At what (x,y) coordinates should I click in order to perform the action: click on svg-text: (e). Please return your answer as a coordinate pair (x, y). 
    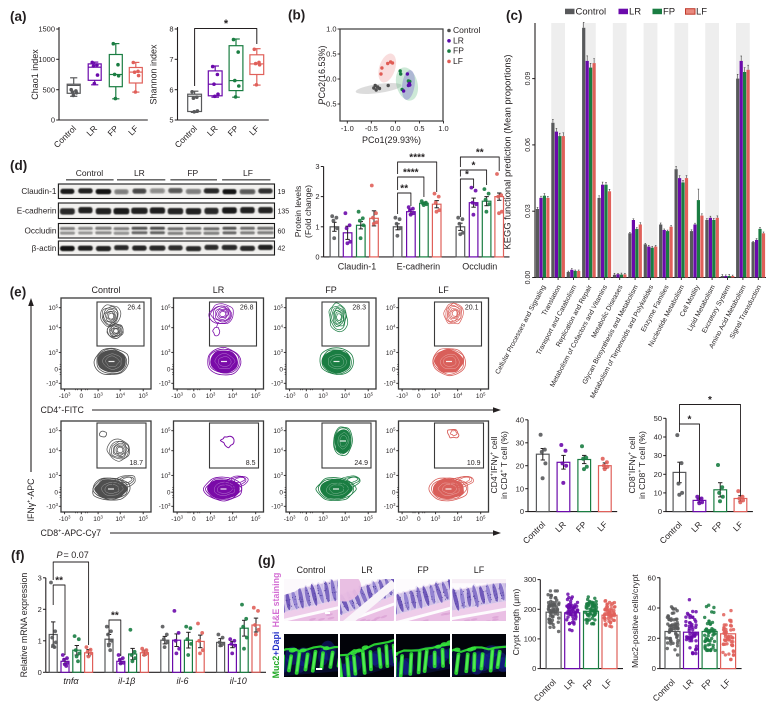
    Looking at the image, I should click on (18, 292).